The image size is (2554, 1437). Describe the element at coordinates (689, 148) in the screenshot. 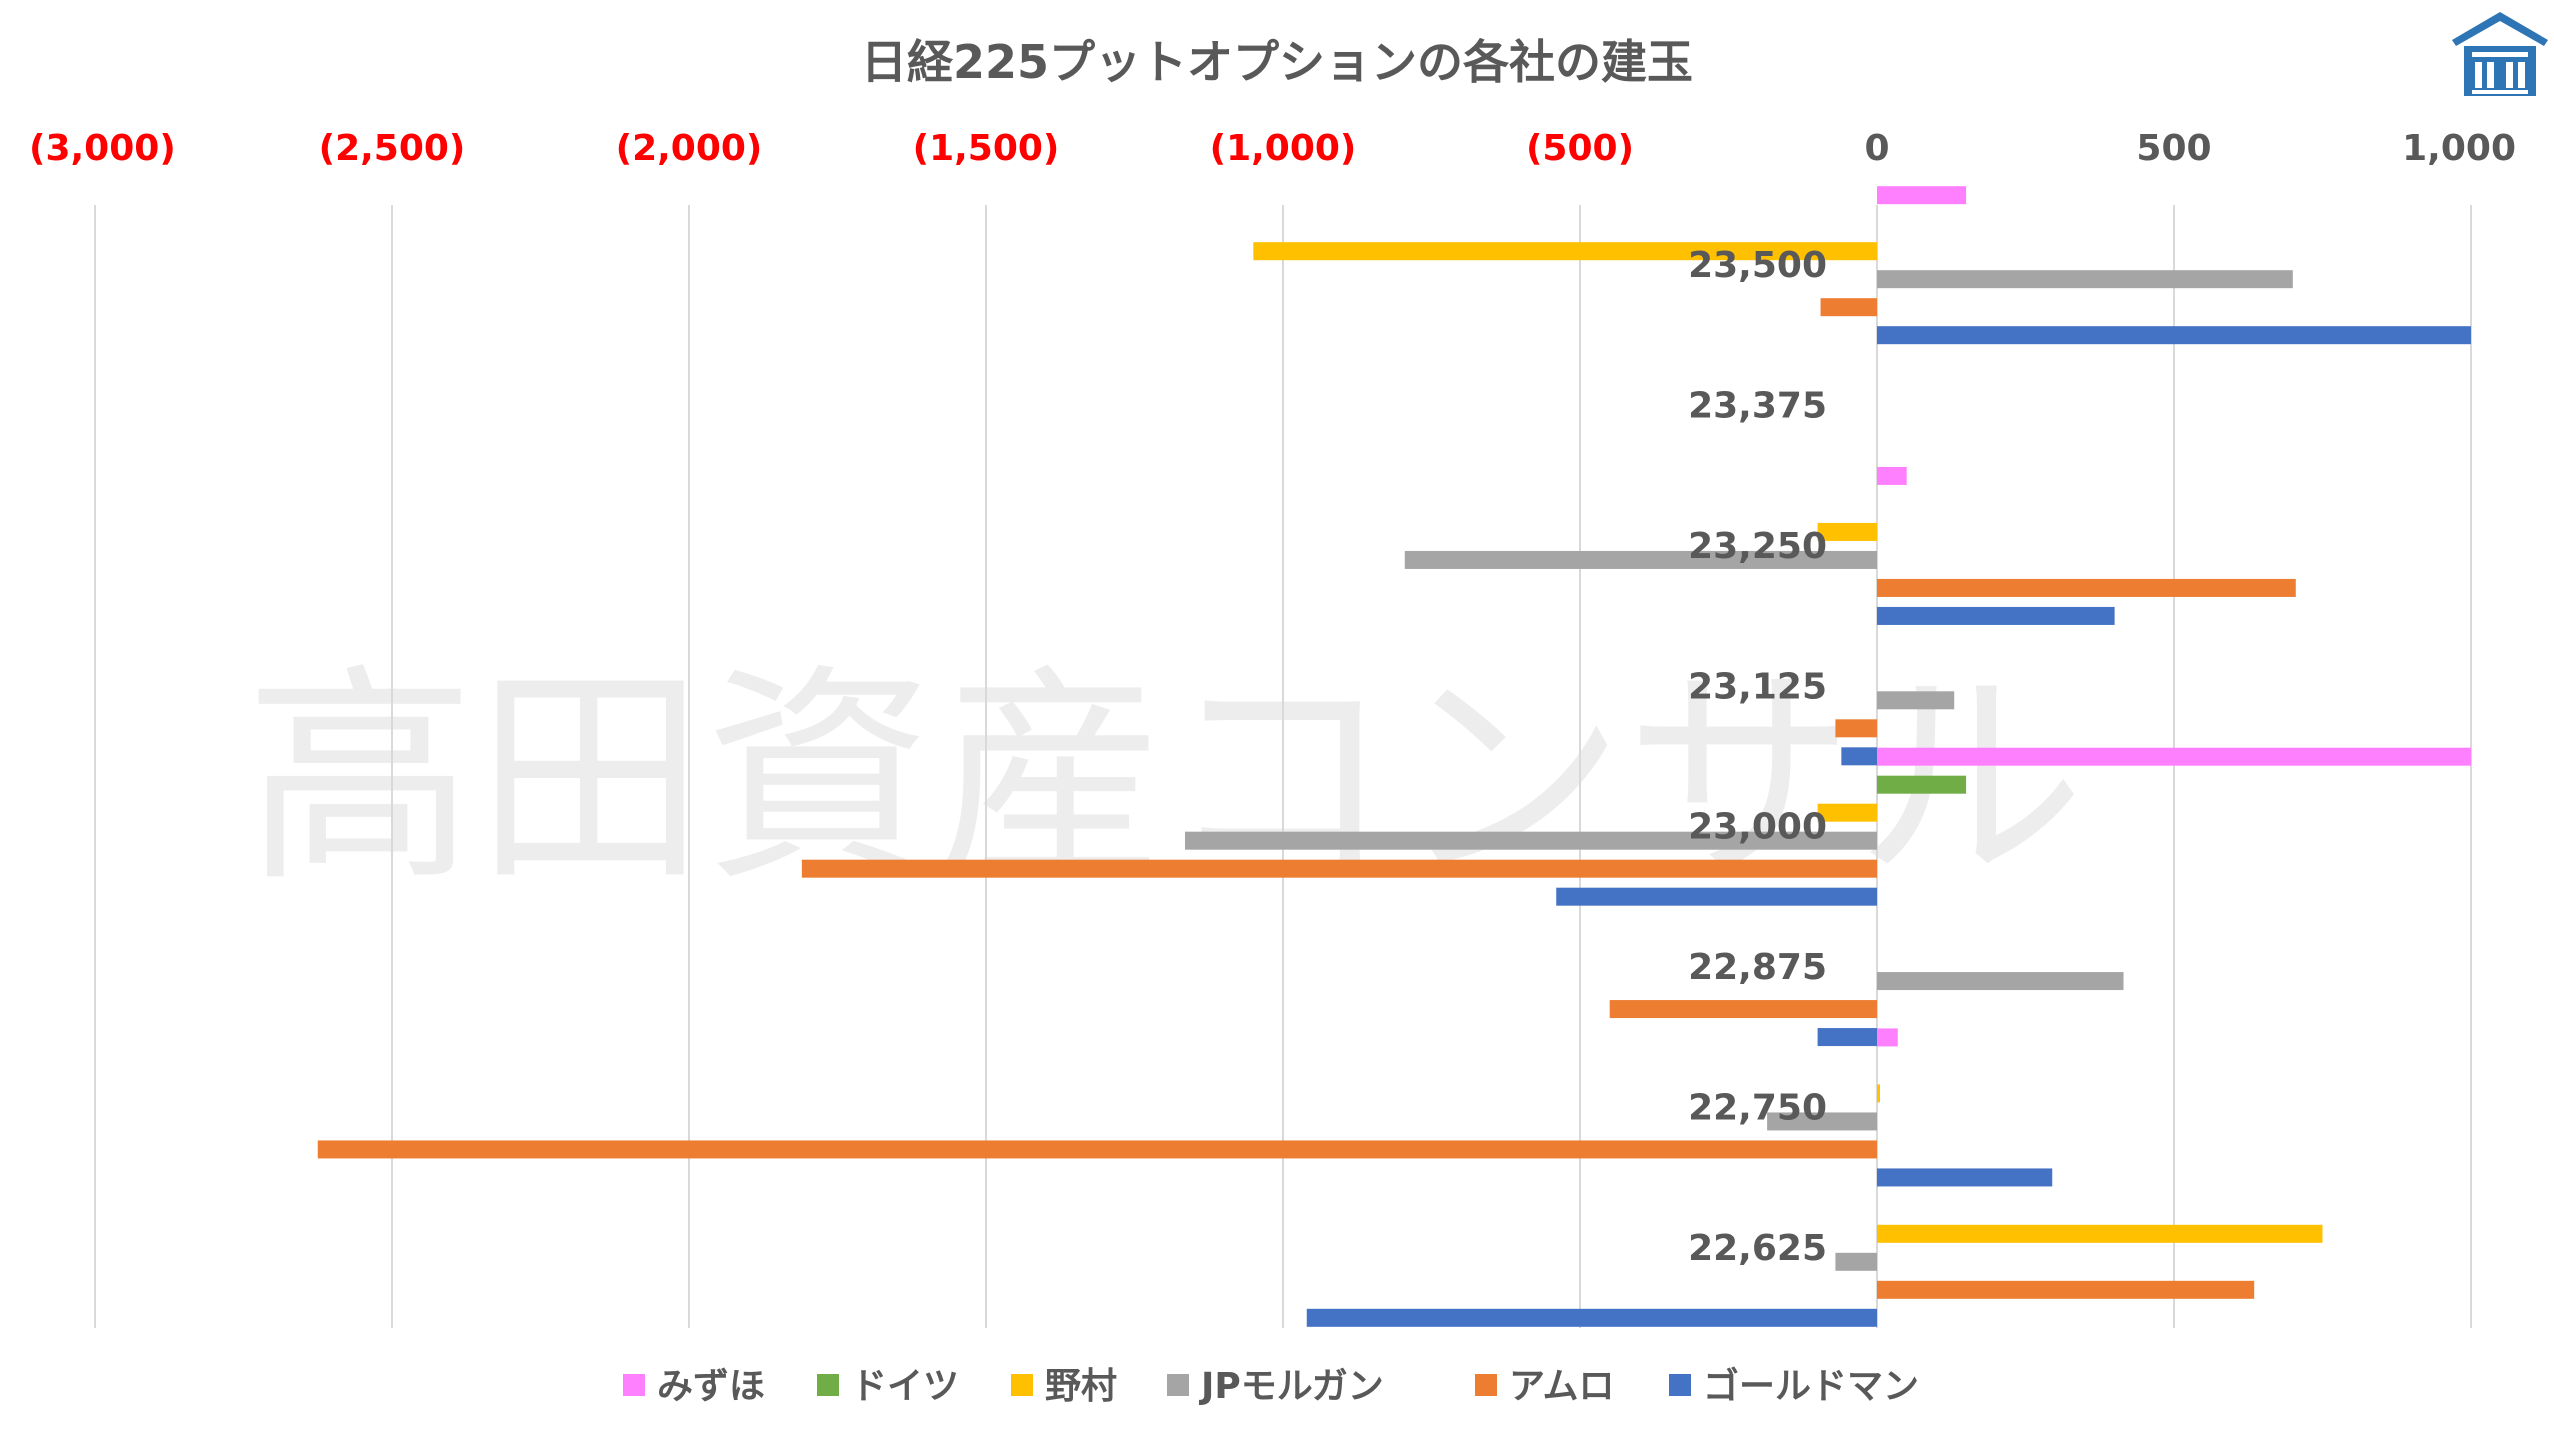

I see `x-tick-label: (2,000)` at that location.